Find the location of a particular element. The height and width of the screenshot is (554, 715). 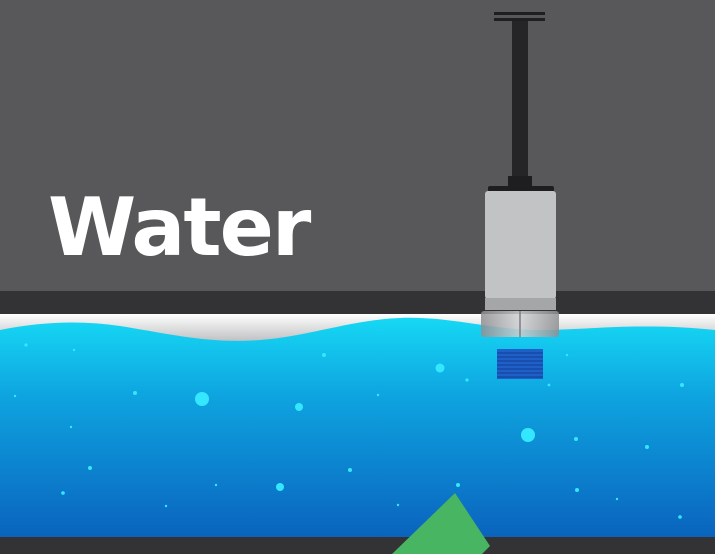

sensor-cap-top is located at coordinates (519, 13).